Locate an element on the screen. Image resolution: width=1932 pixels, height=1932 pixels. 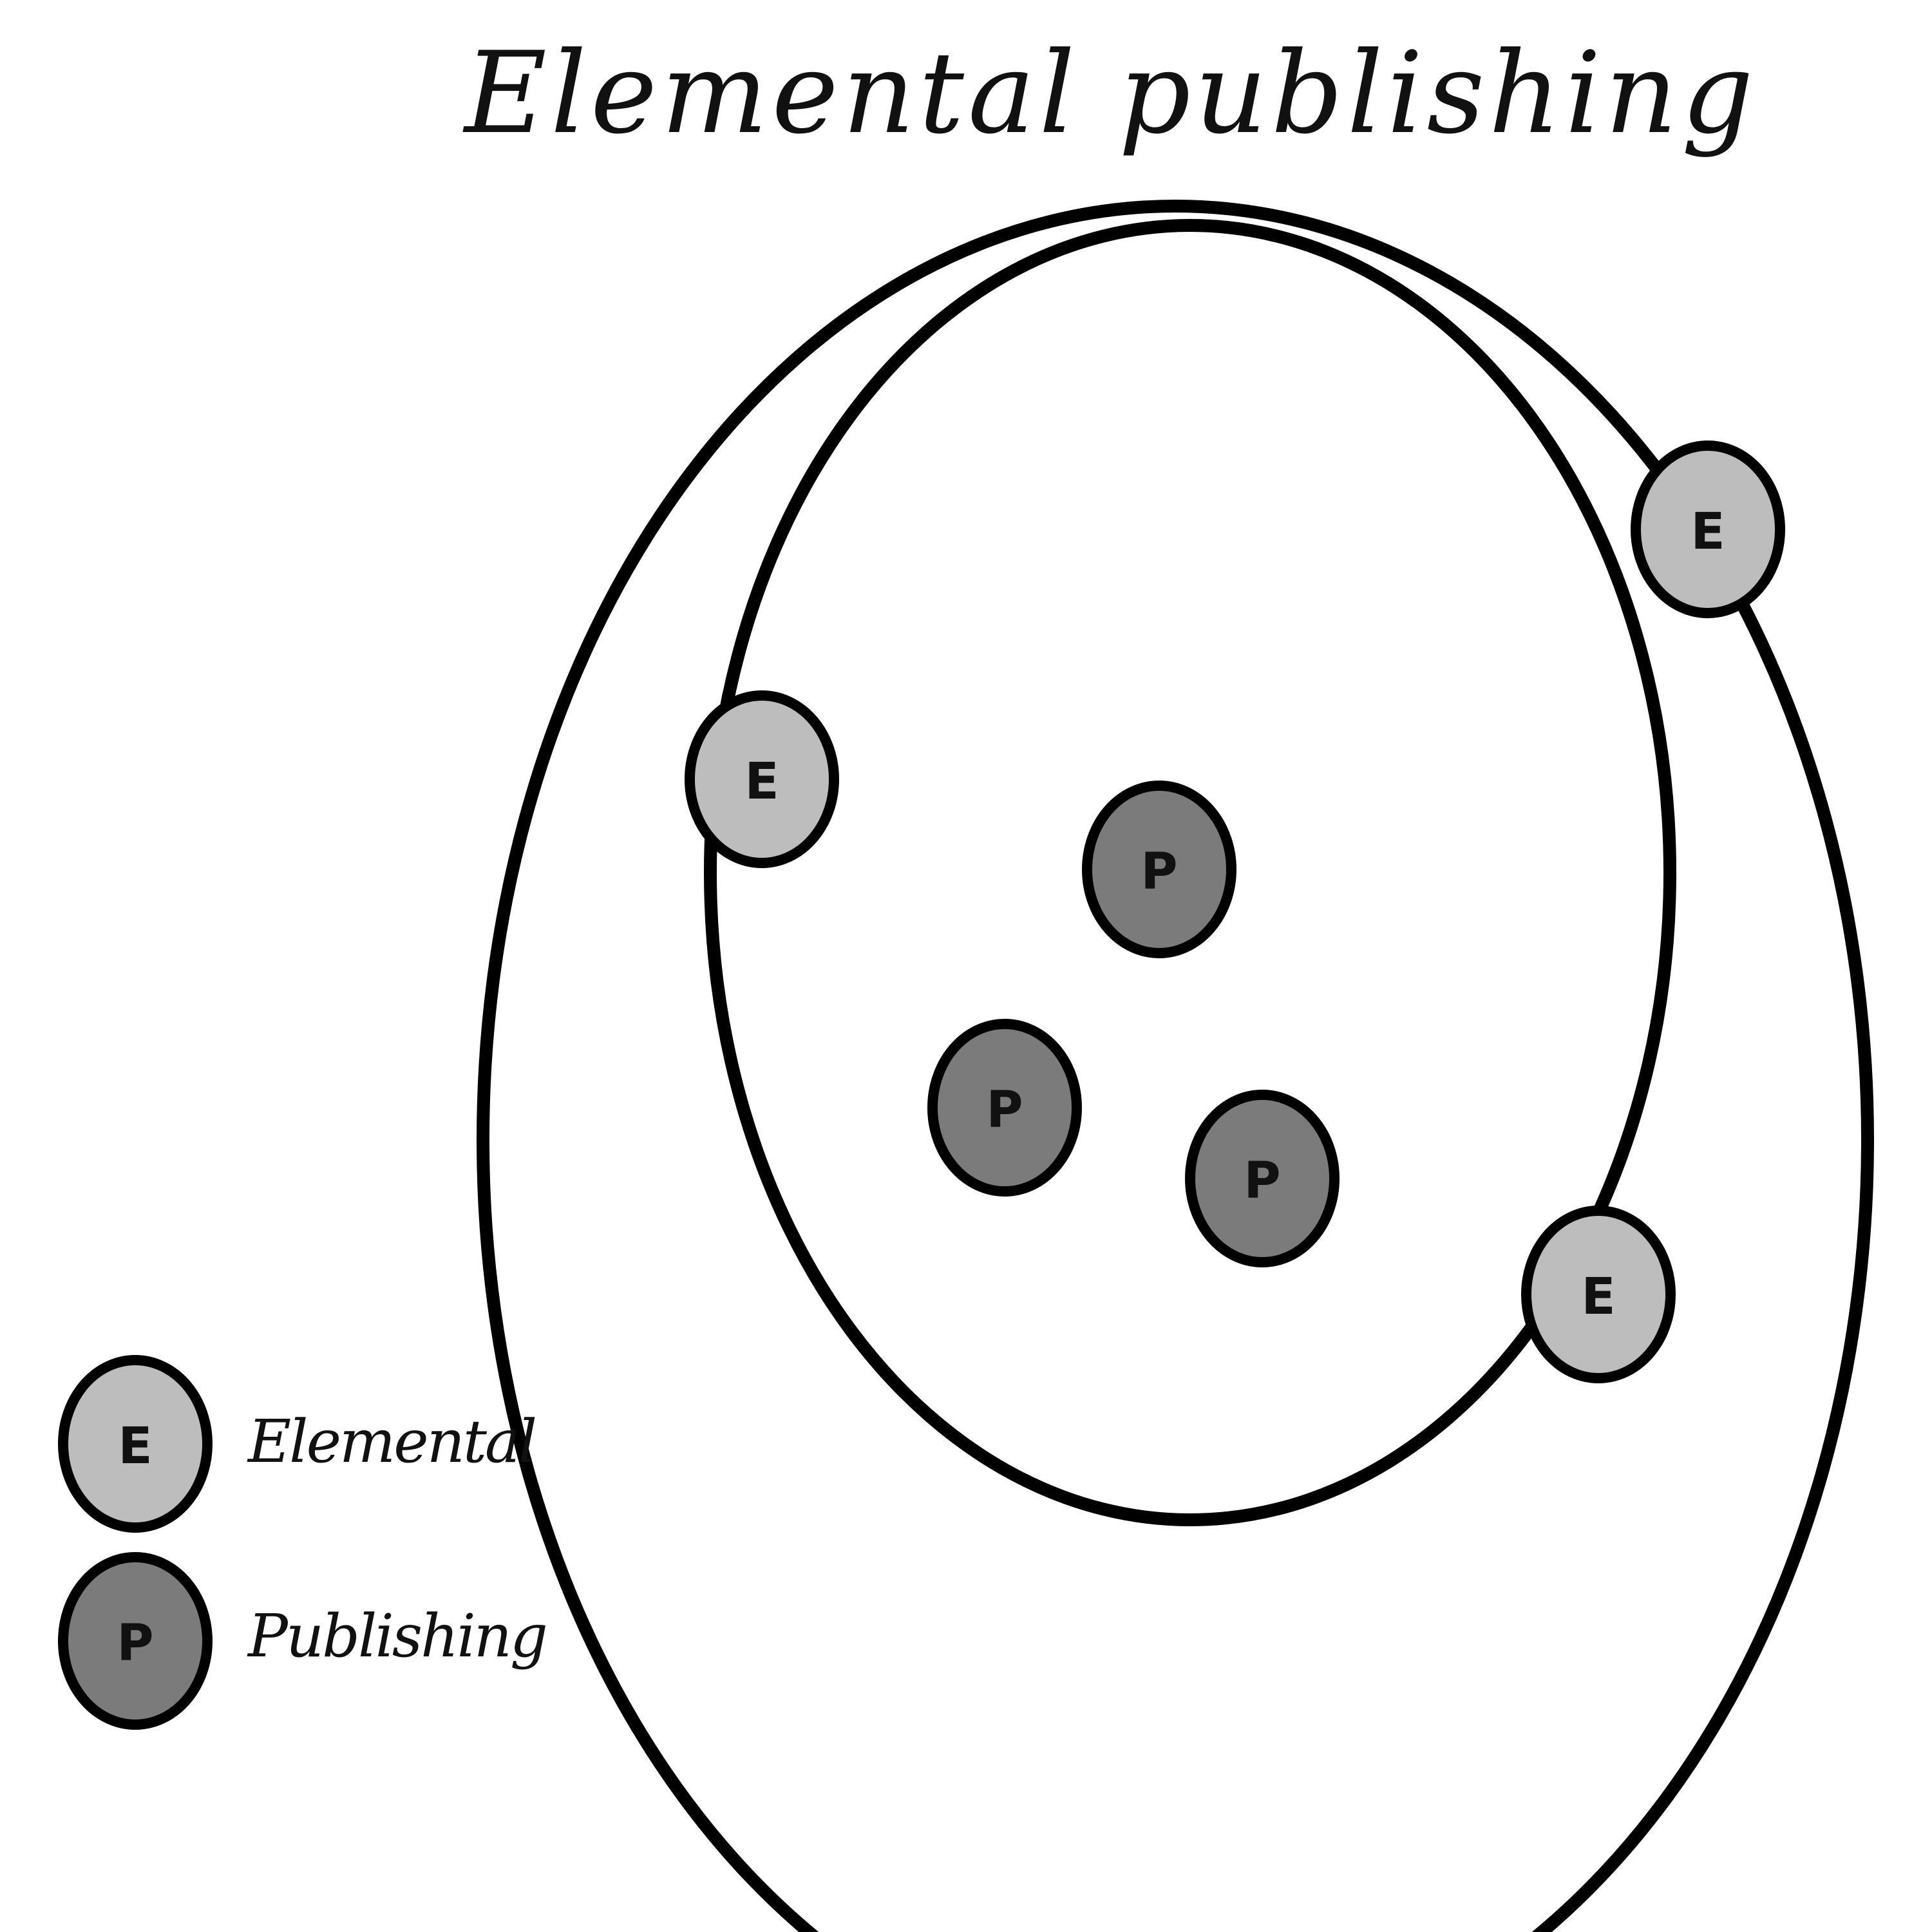
nucleus-publishing-node-right: P is located at coordinates (1262, 1178).